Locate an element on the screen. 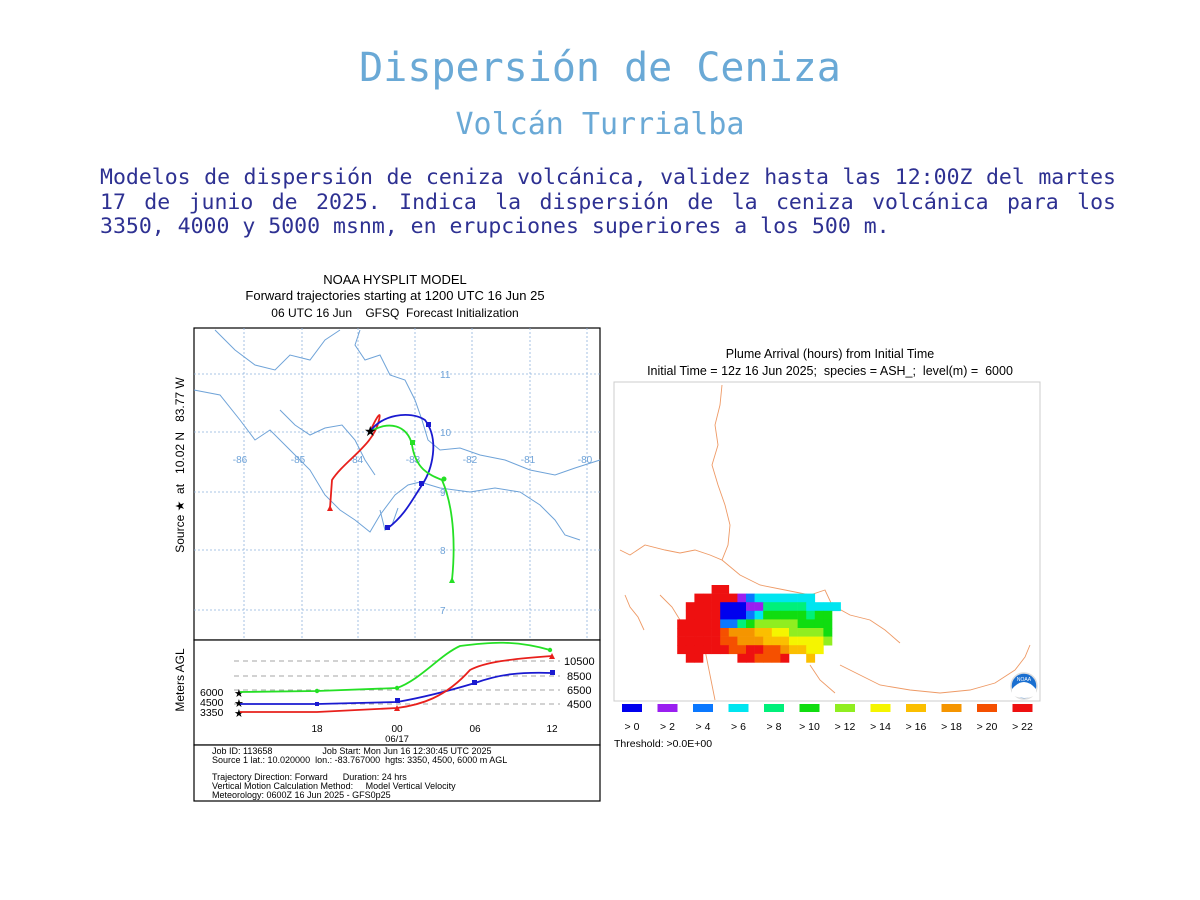  trajectory-green is located at coordinates (412, 502).